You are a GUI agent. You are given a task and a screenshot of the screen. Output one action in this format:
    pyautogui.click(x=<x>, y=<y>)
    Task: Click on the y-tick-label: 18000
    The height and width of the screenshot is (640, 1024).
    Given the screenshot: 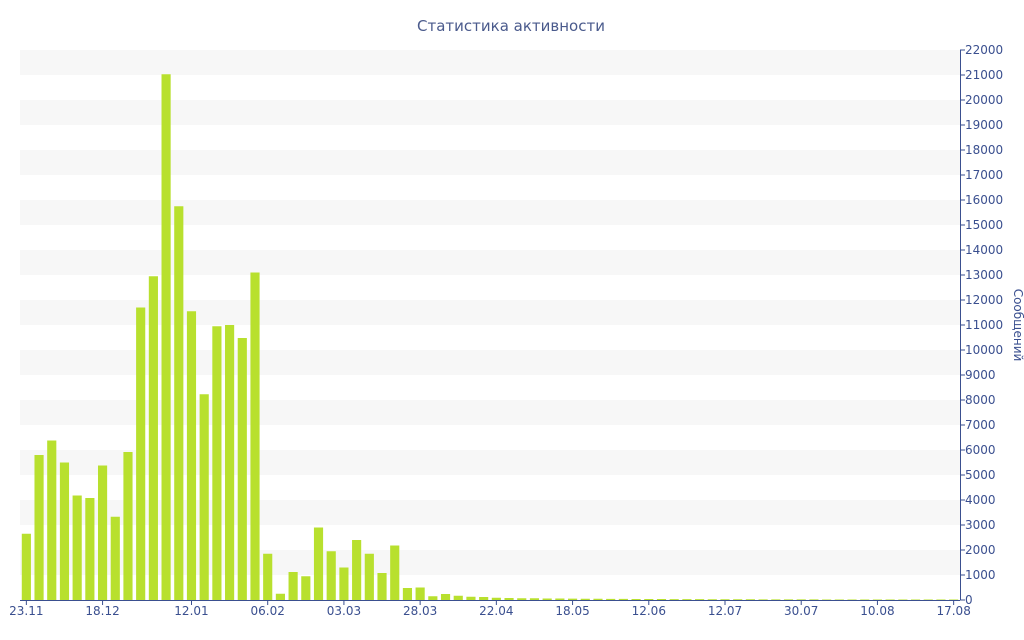 What is the action you would take?
    pyautogui.click(x=984, y=150)
    